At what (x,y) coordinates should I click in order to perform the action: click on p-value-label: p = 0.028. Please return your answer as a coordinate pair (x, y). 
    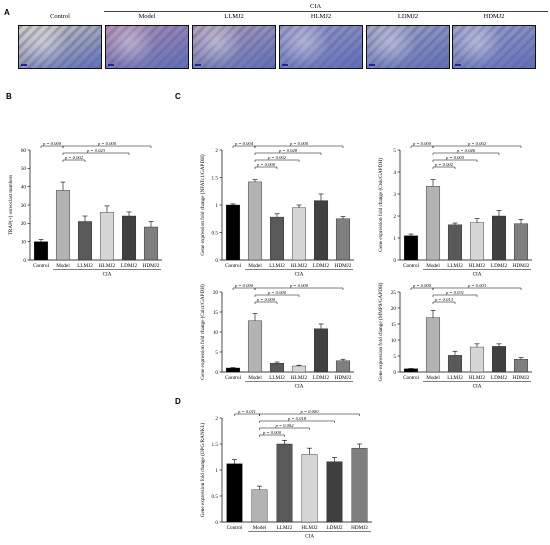
    Looking at the image, I should click on (288, 150).